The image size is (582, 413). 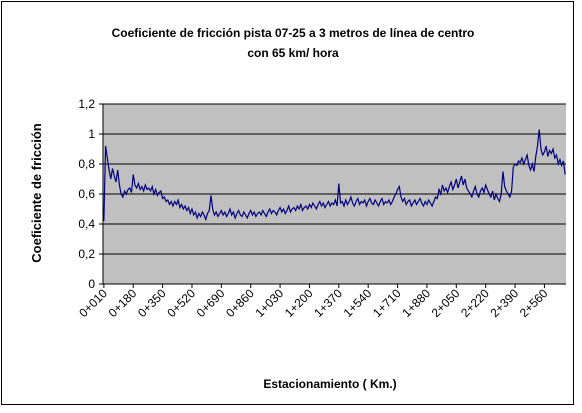 What do you see at coordinates (86, 164) in the screenshot?
I see `y-tick-label: 0,8` at bounding box center [86, 164].